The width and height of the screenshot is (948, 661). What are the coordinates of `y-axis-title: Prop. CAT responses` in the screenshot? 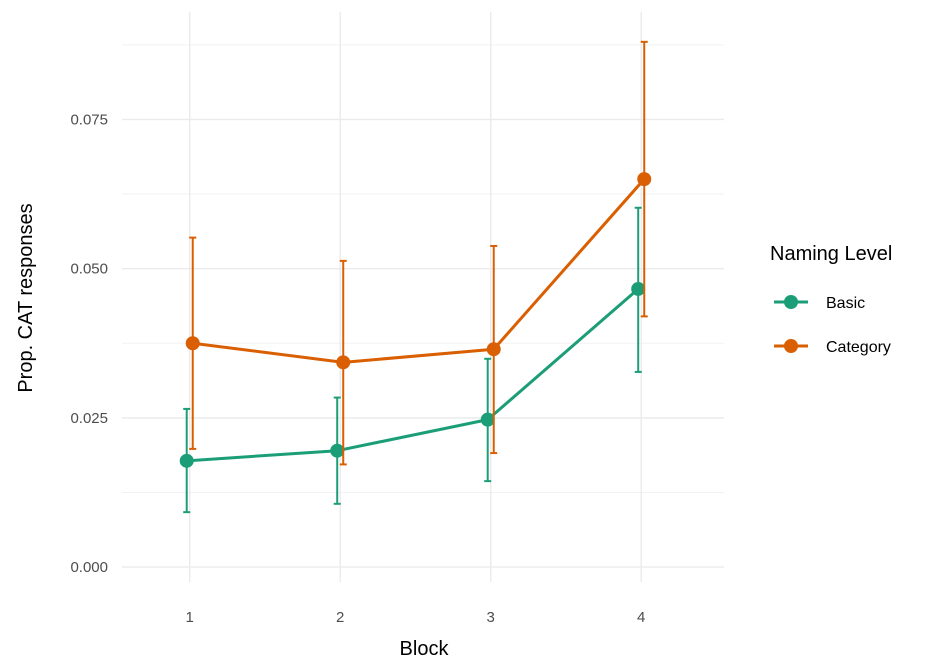 It's located at (26, 297).